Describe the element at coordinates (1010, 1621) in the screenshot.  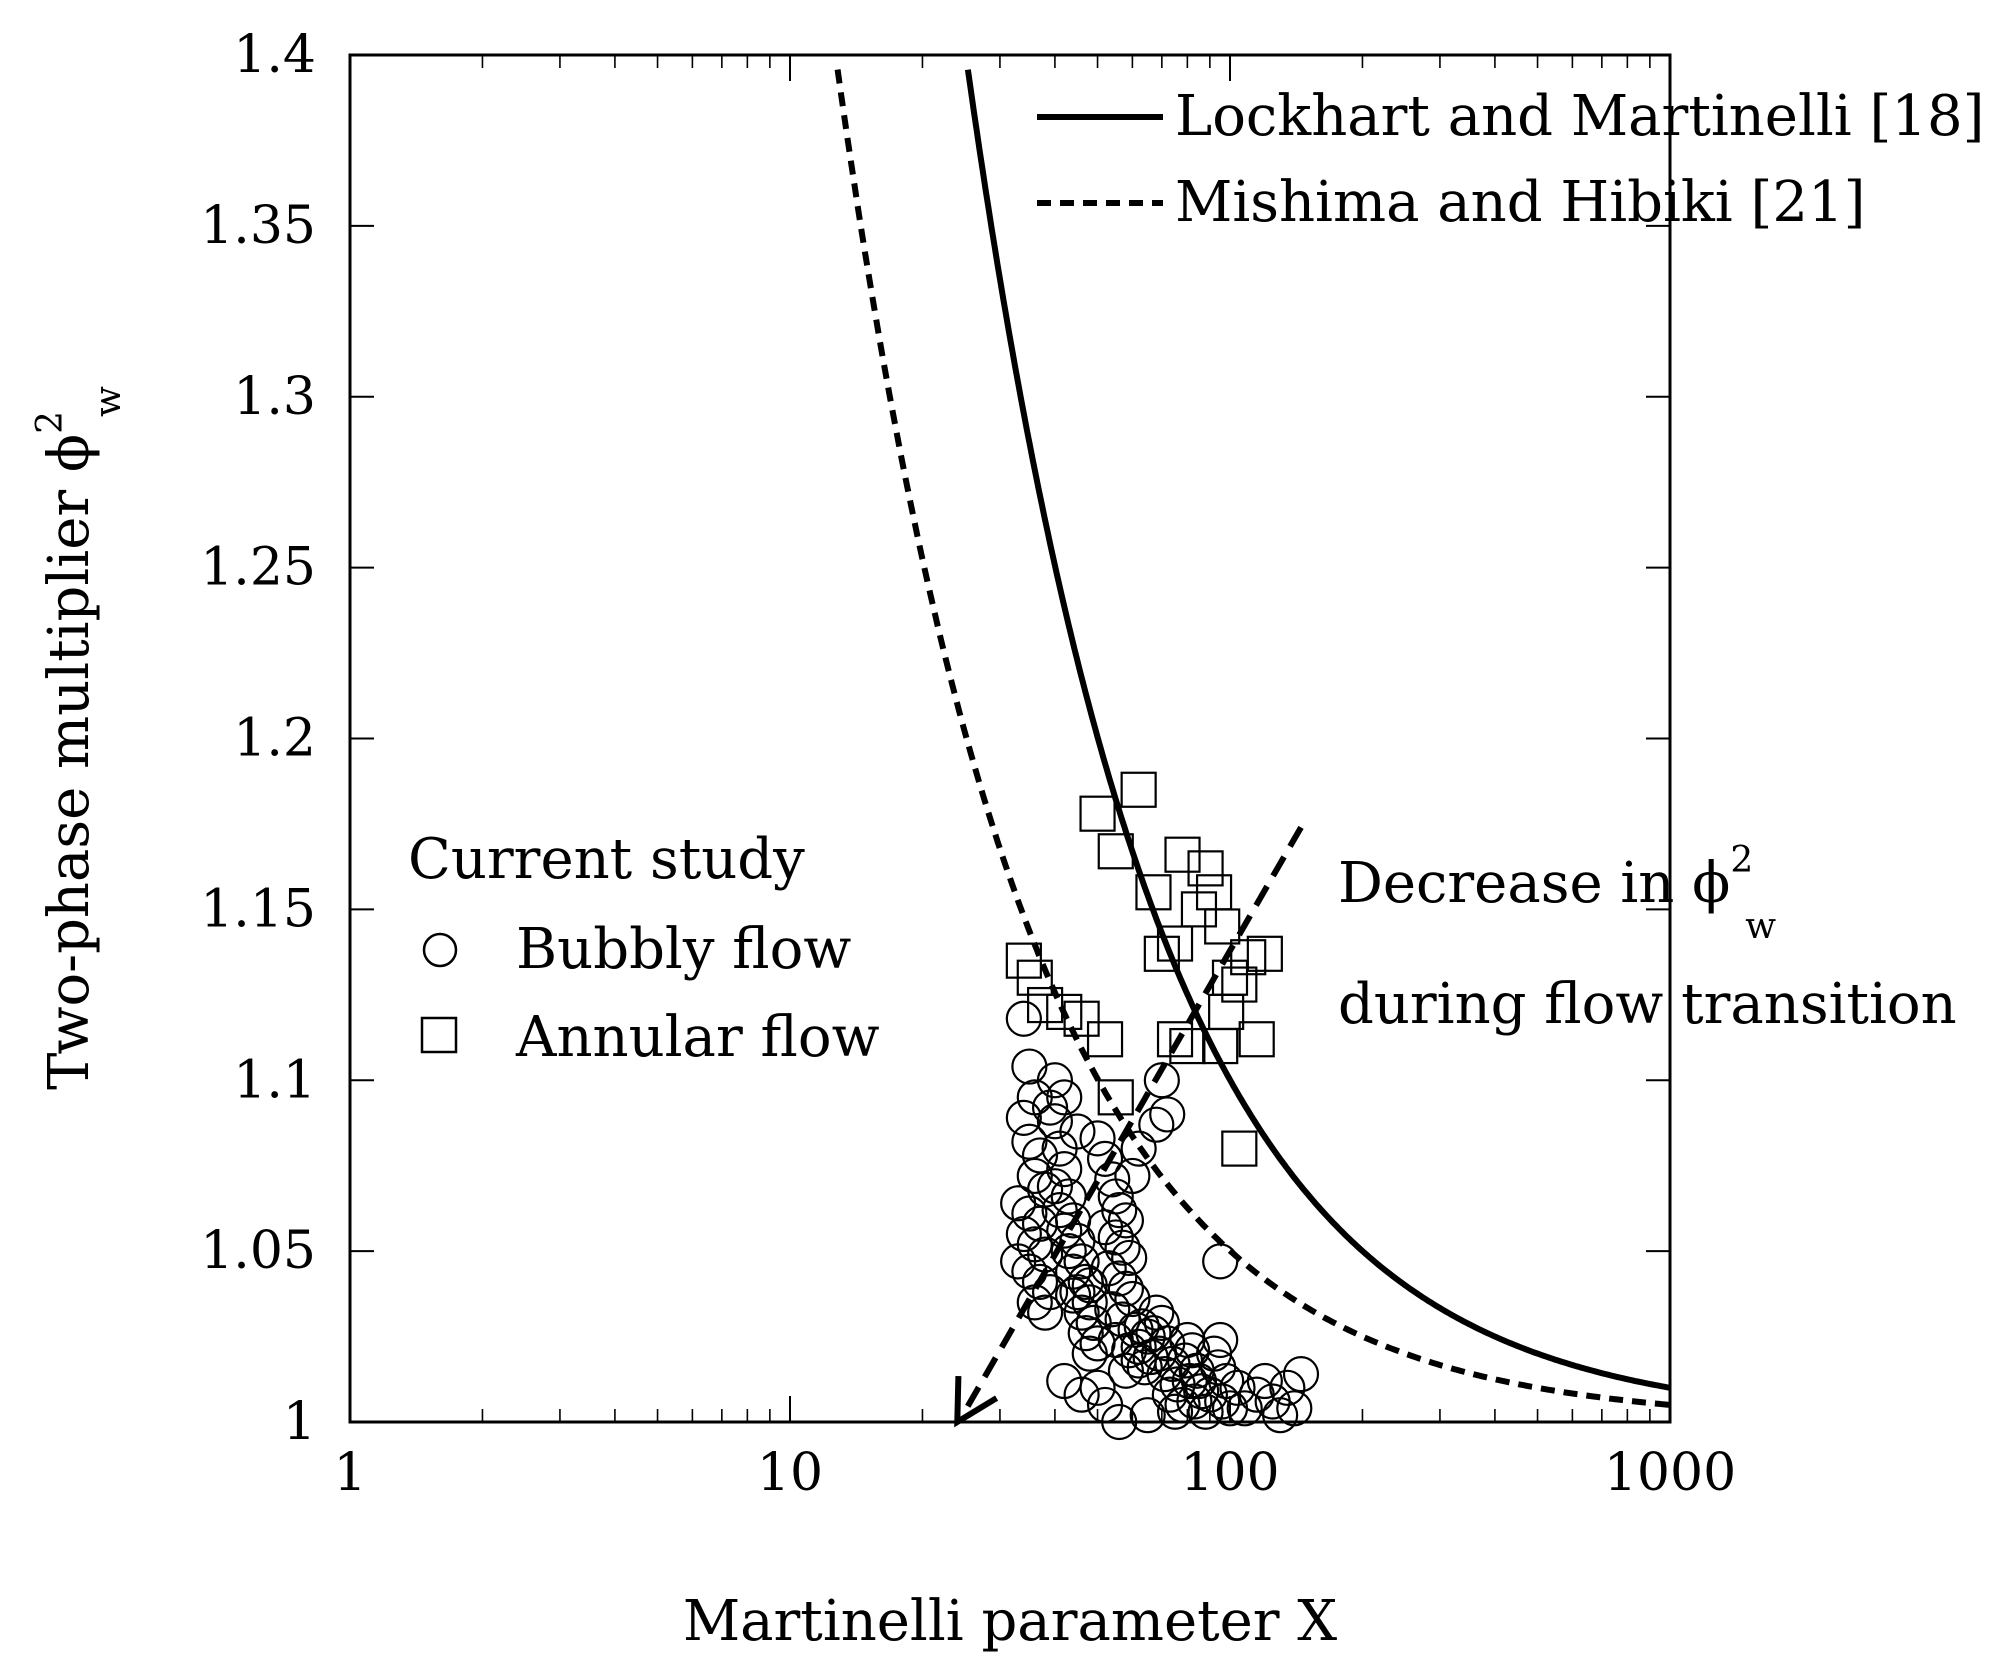
I see `x-axis-title: Martinelli parameter X` at that location.